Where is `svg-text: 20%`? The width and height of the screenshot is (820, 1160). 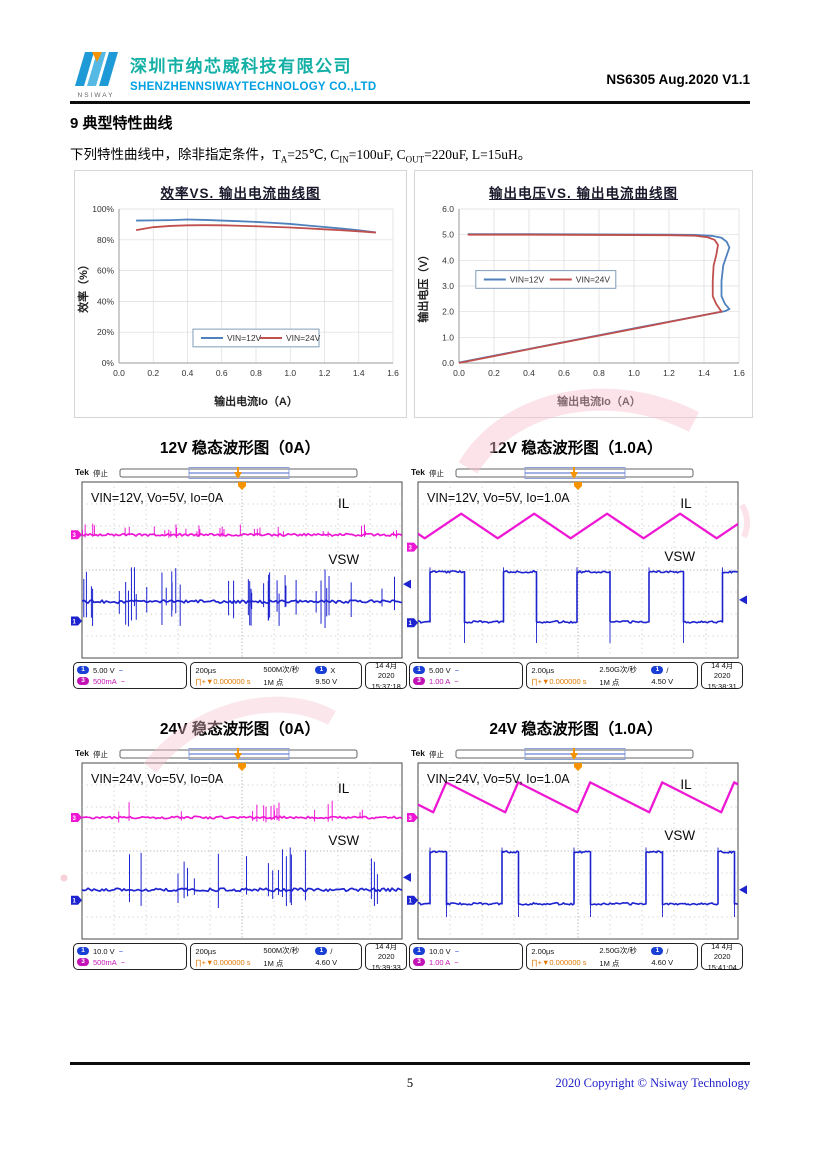
svg-text: 20% is located at coordinates (105, 332).